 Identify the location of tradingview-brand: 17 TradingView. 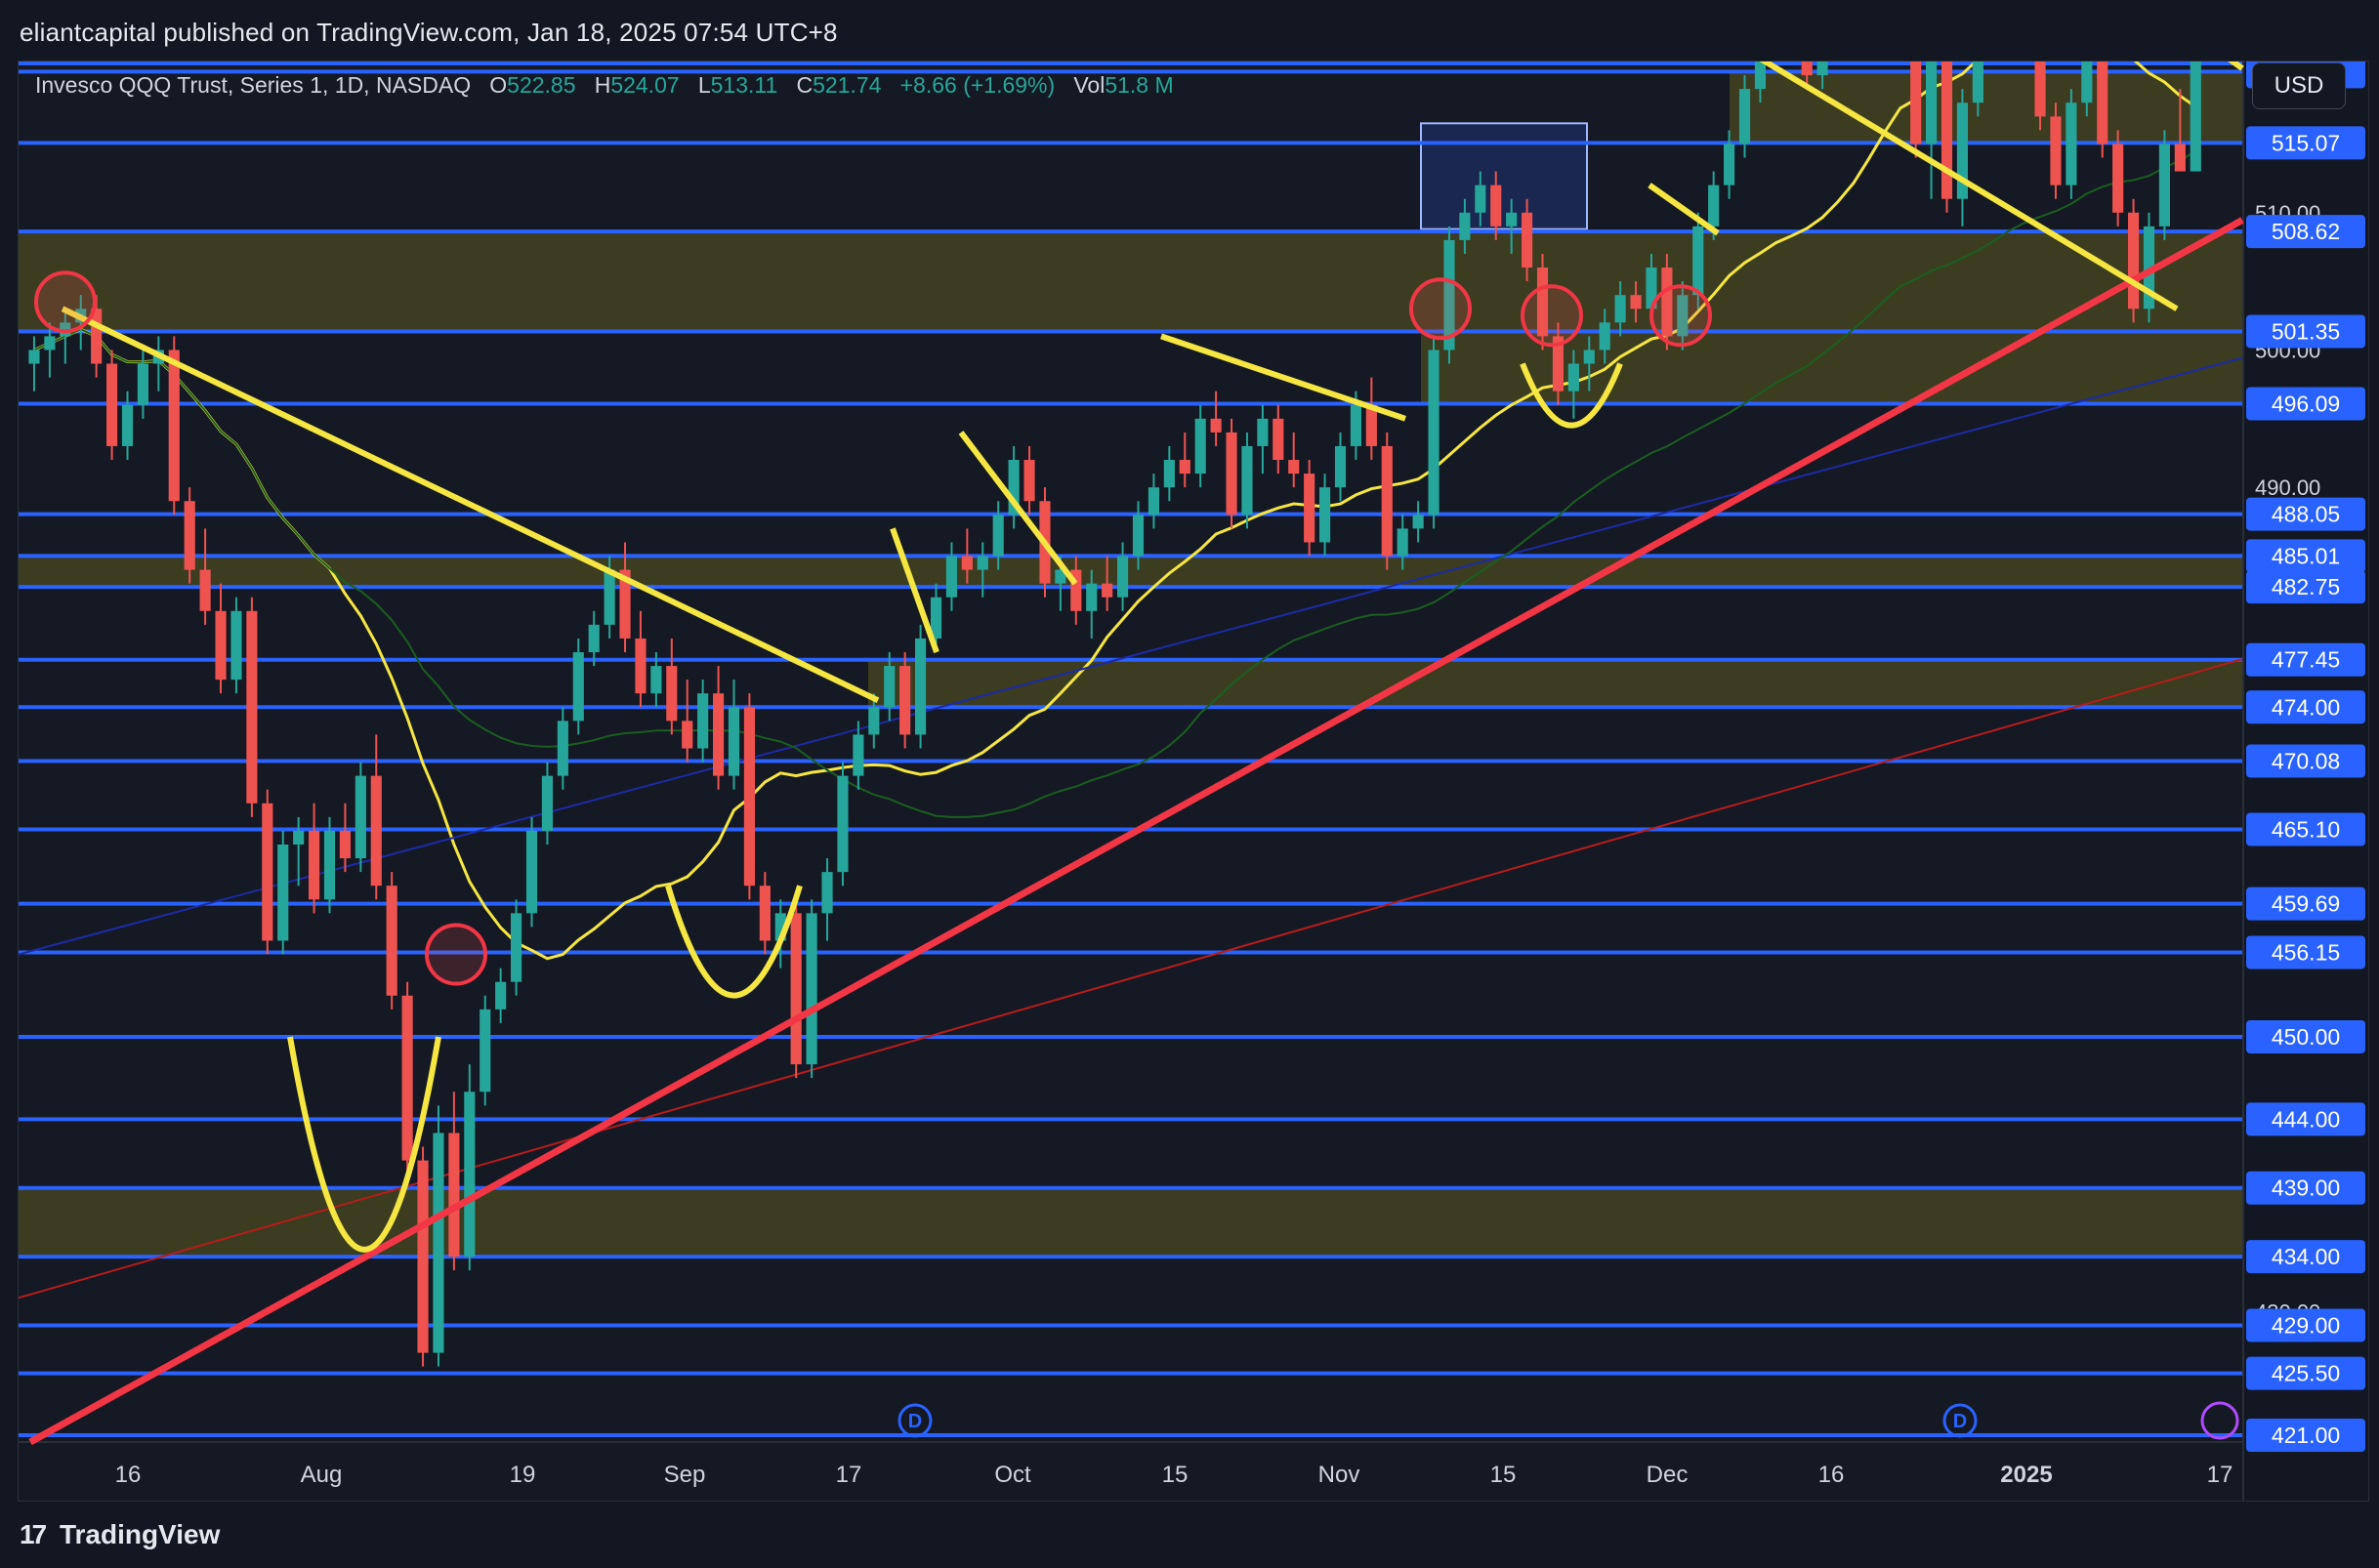
(120, 1535).